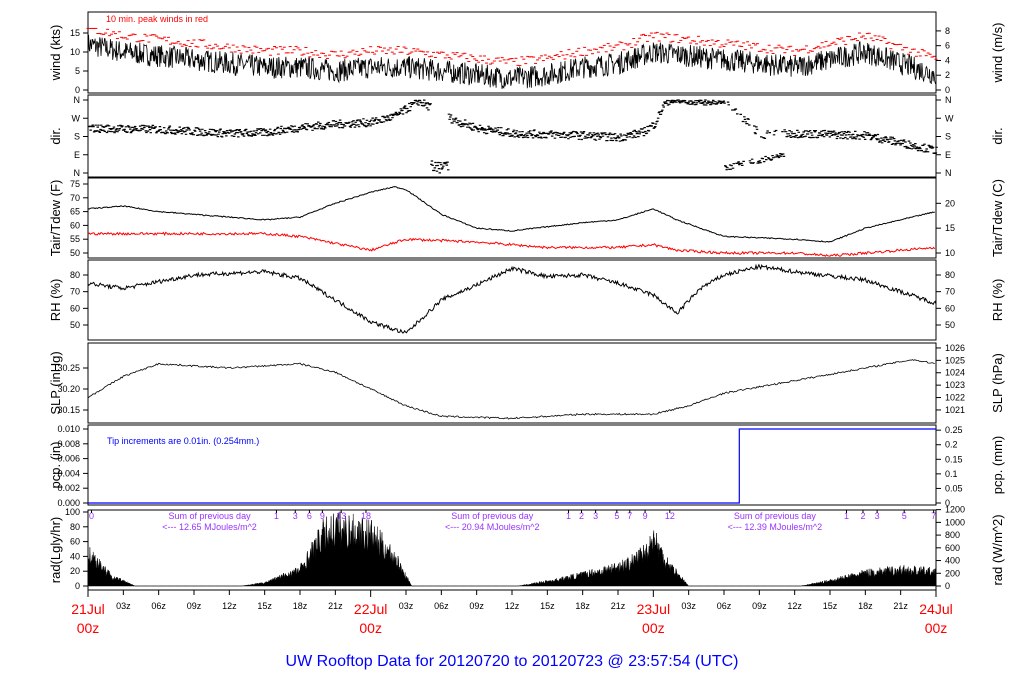  I want to click on rad-right-axis-label: rad (W/m^2), so click(997, 549).